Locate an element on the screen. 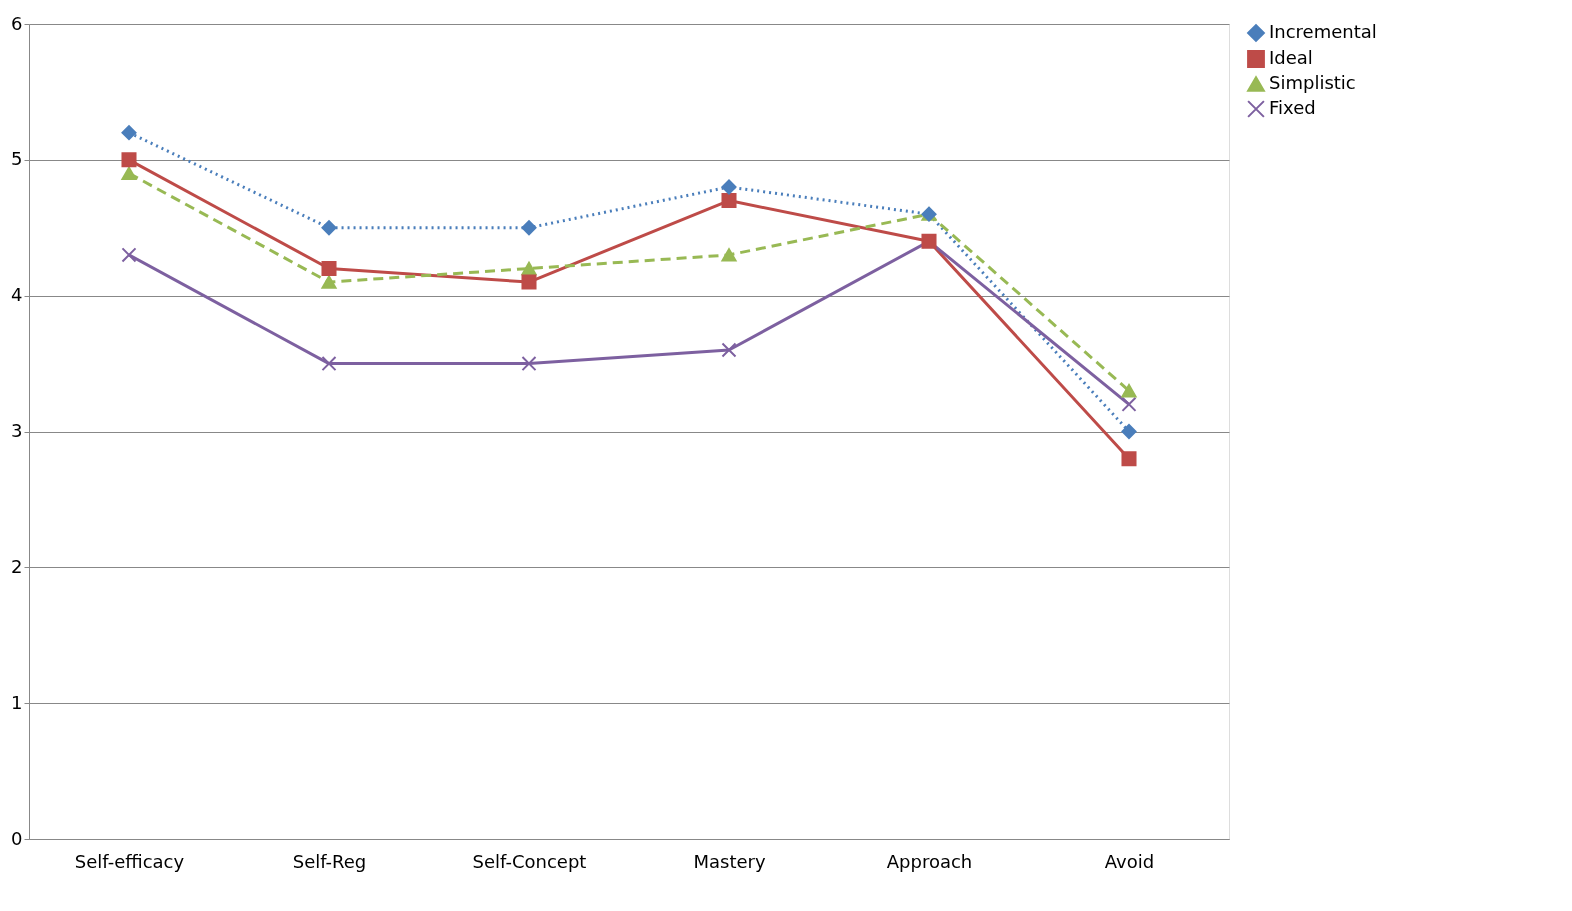  x-tick-label: Self-Concept is located at coordinates (529, 861).